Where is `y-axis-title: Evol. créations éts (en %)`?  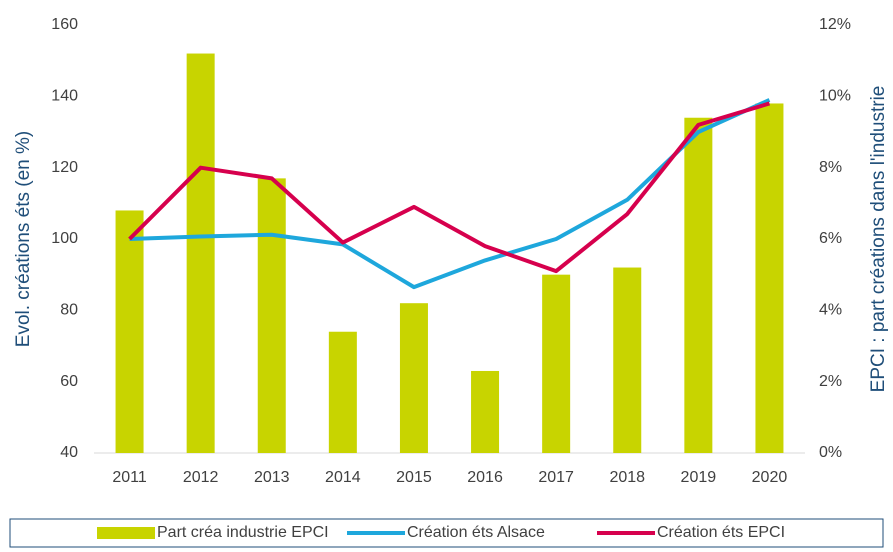 y-axis-title: Evol. créations éts (en %) is located at coordinates (23, 239).